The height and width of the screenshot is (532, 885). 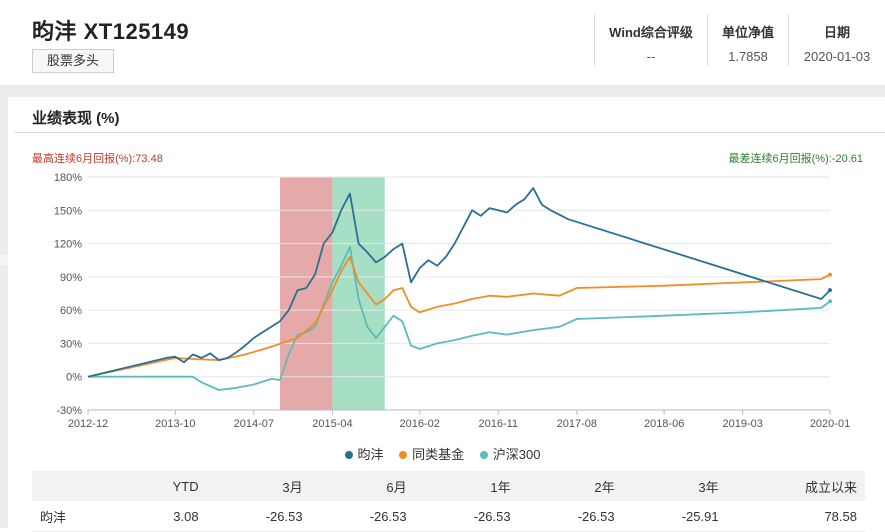 What do you see at coordinates (167, 486) in the screenshot?
I see `table-header: YTD` at bounding box center [167, 486].